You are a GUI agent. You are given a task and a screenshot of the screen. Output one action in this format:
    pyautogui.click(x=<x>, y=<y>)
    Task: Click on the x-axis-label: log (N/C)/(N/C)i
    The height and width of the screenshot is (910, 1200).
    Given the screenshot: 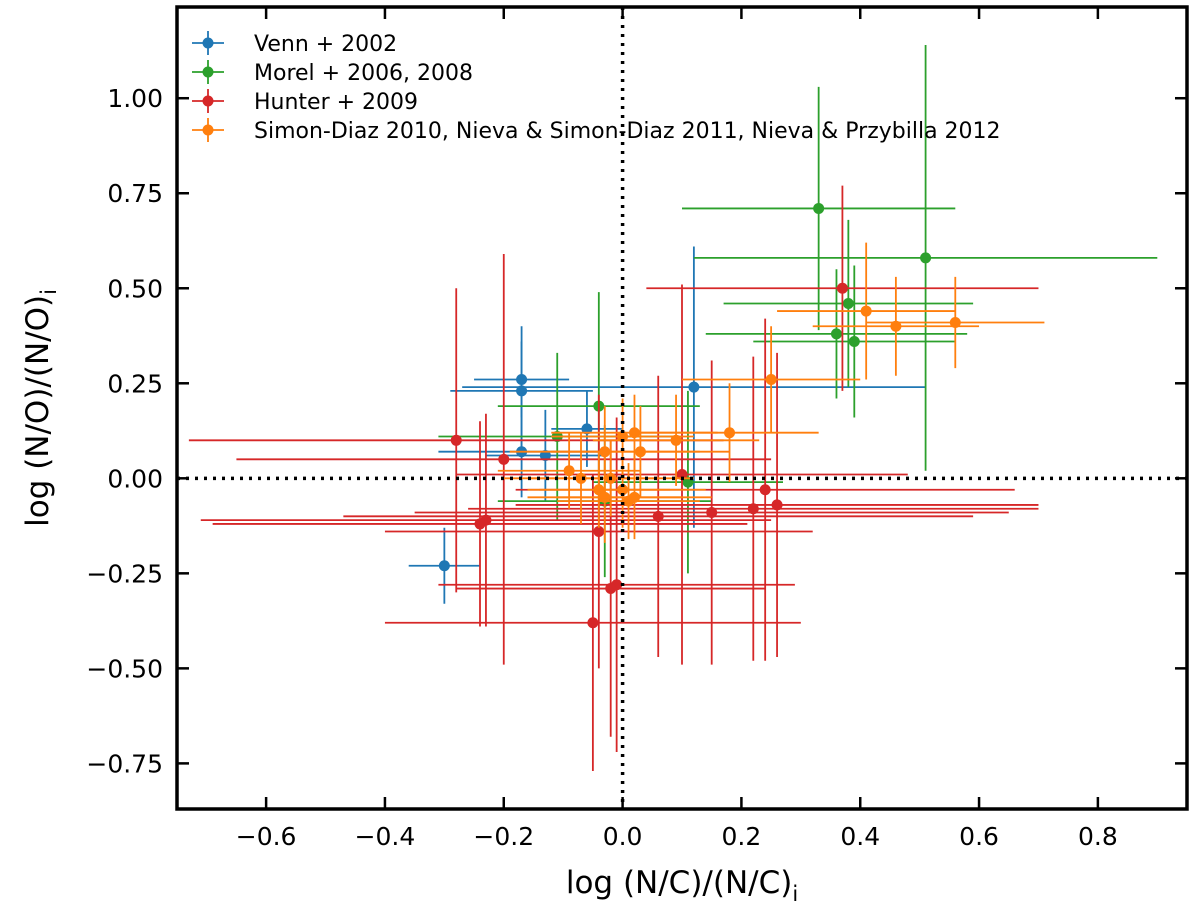 What is the action you would take?
    pyautogui.click(x=682, y=885)
    